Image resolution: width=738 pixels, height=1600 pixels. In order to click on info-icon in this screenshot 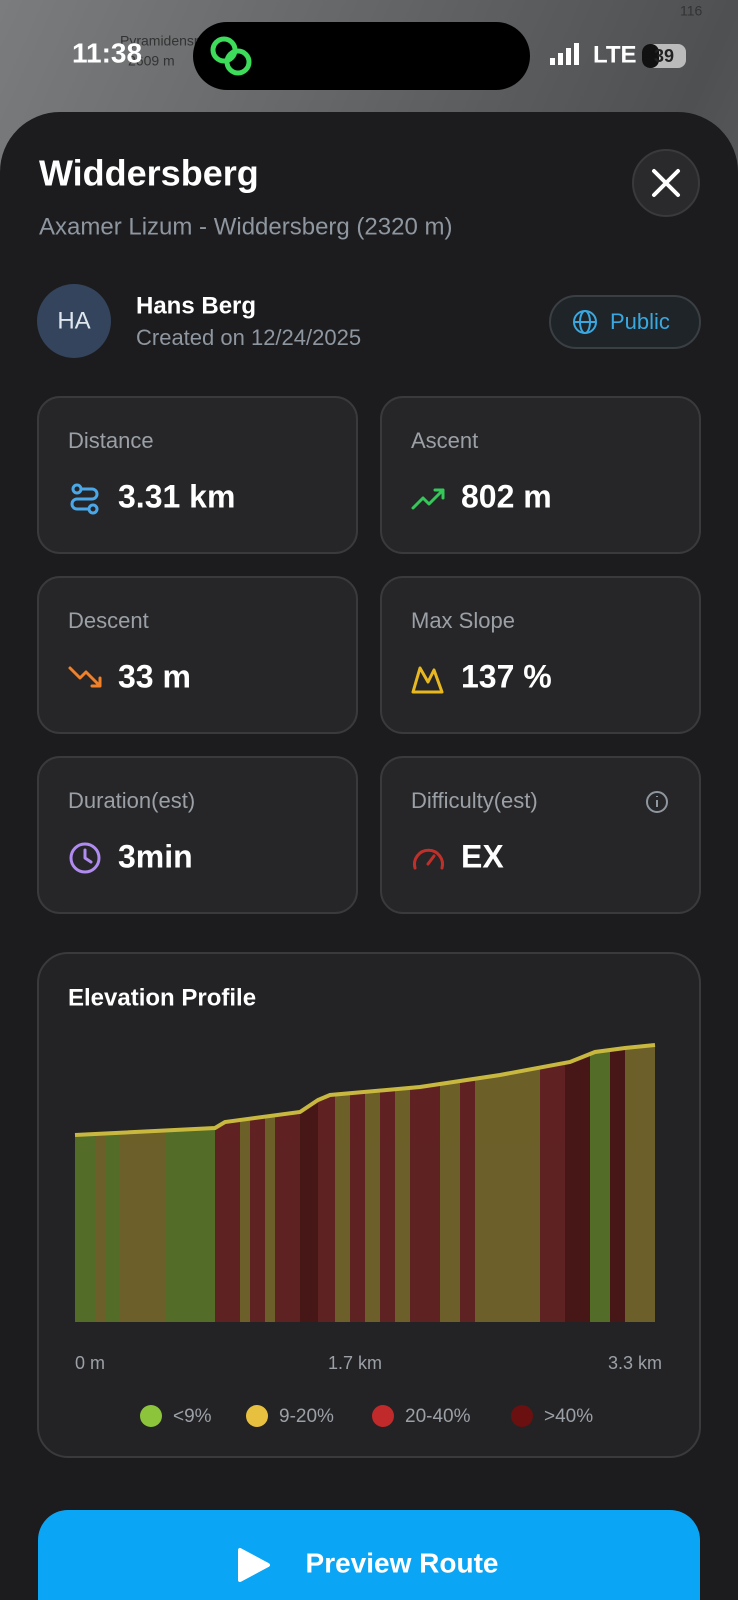, I will do `click(657, 802)`.